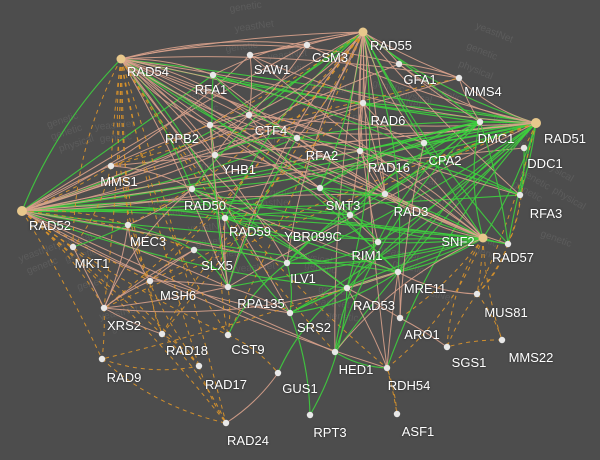 The image size is (600, 460). Describe the element at coordinates (225, 218) in the screenshot. I see `node-rad59` at that location.